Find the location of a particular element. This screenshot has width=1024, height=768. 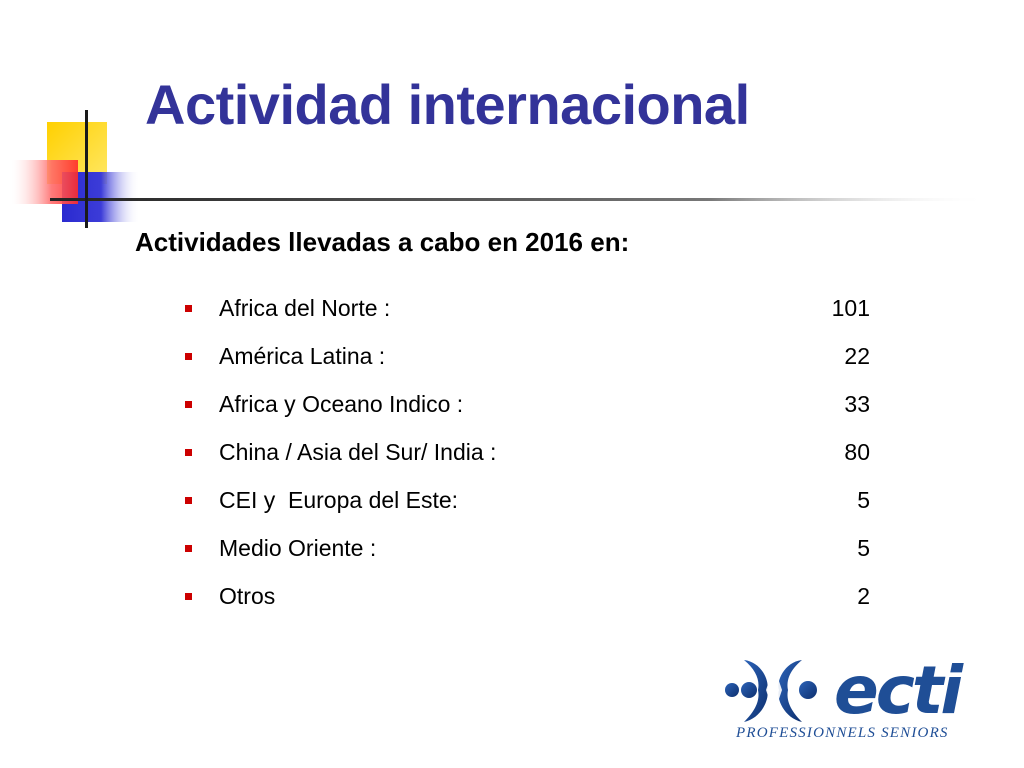

activity-count: 2 is located at coordinates (863, 595).